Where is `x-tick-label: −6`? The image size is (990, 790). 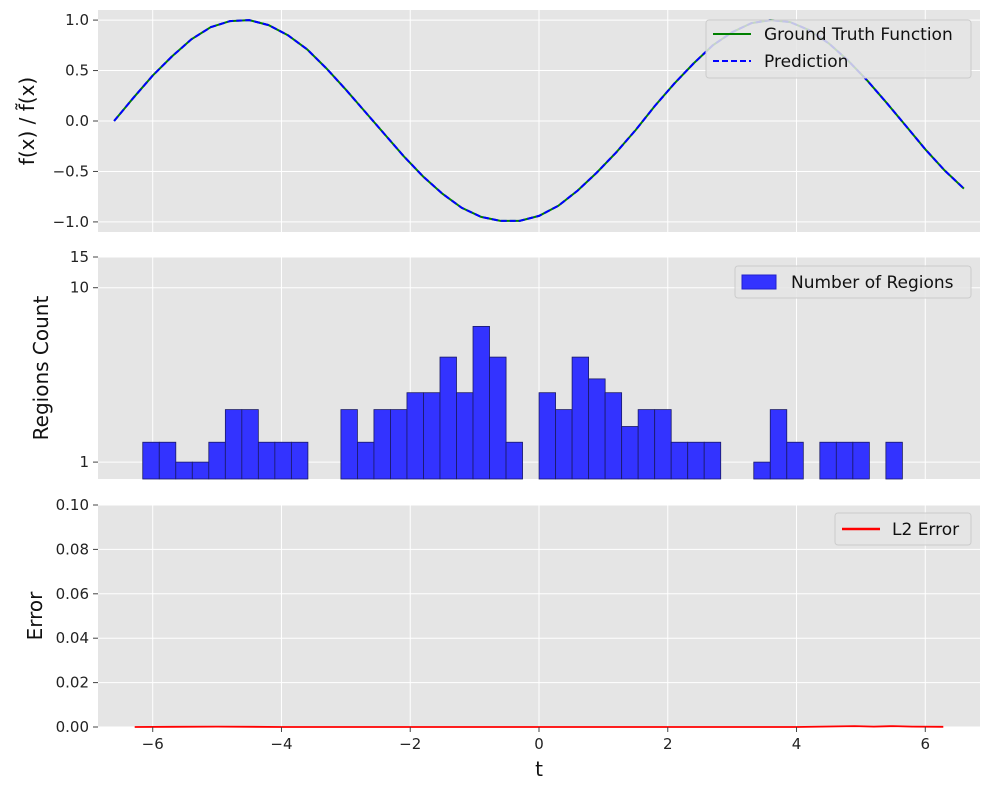
x-tick-label: −6 is located at coordinates (153, 744).